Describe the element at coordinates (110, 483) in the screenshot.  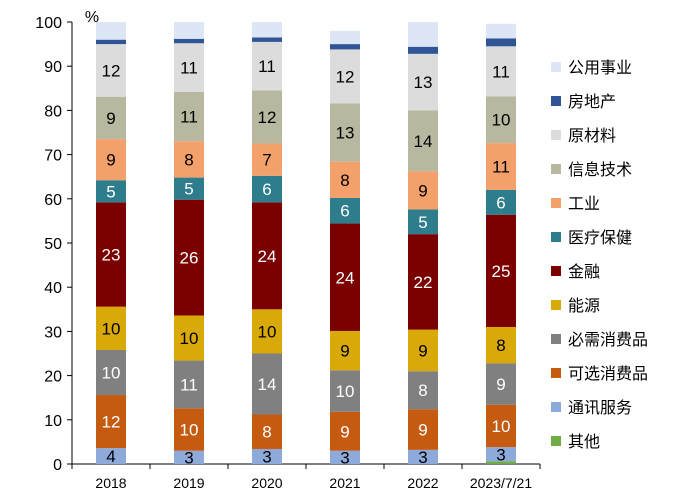
I see `x-tick-label: 2018` at that location.